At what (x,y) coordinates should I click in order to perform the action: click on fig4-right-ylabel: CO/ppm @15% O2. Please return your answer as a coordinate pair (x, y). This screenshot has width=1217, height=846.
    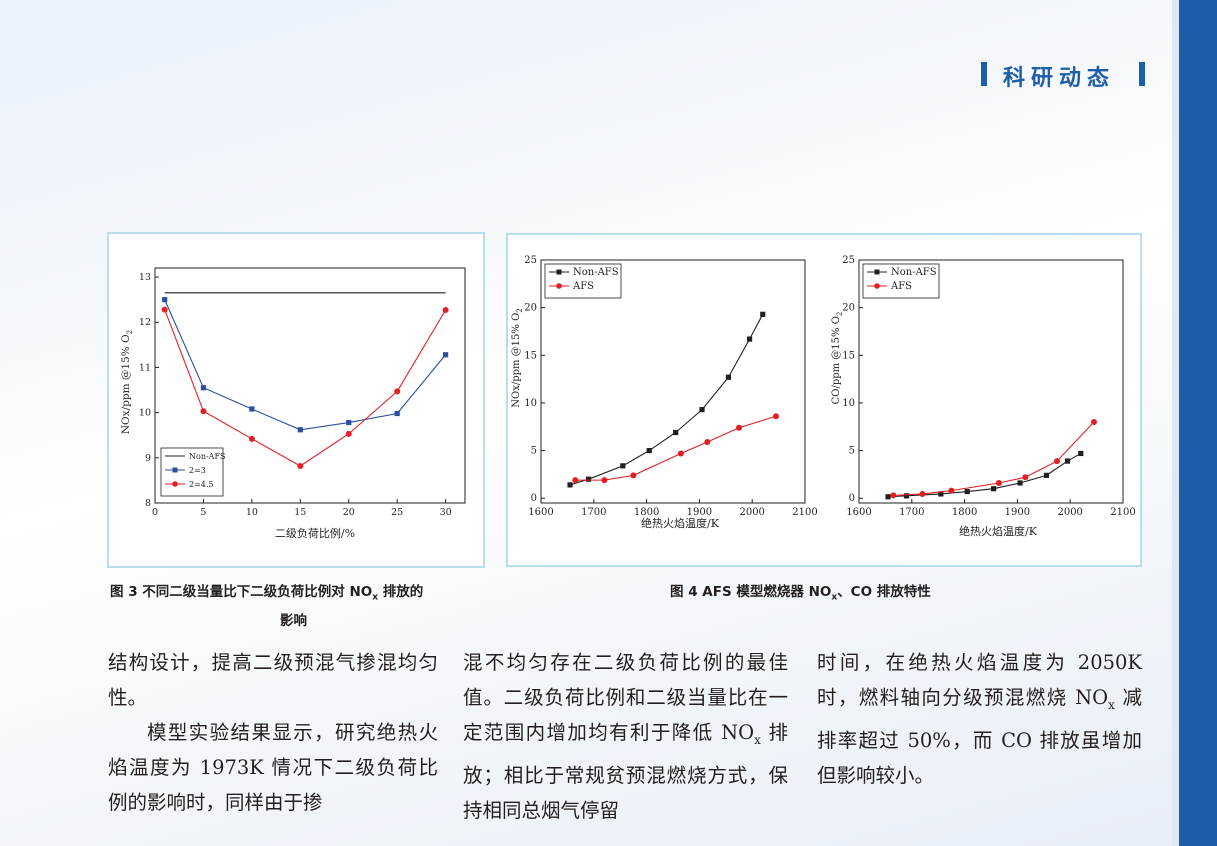
    Looking at the image, I should click on (837, 358).